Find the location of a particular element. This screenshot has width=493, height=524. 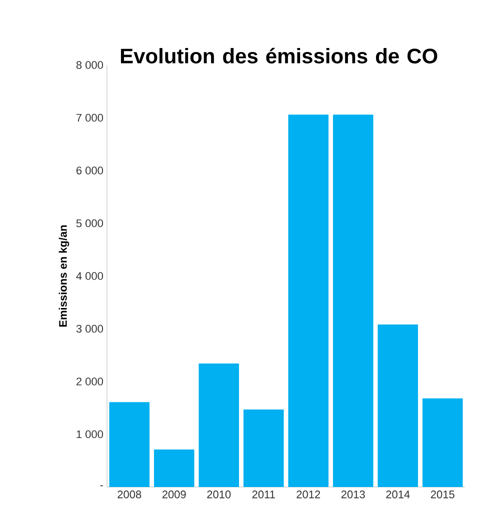

x-tick-label: 2011 is located at coordinates (263, 494).